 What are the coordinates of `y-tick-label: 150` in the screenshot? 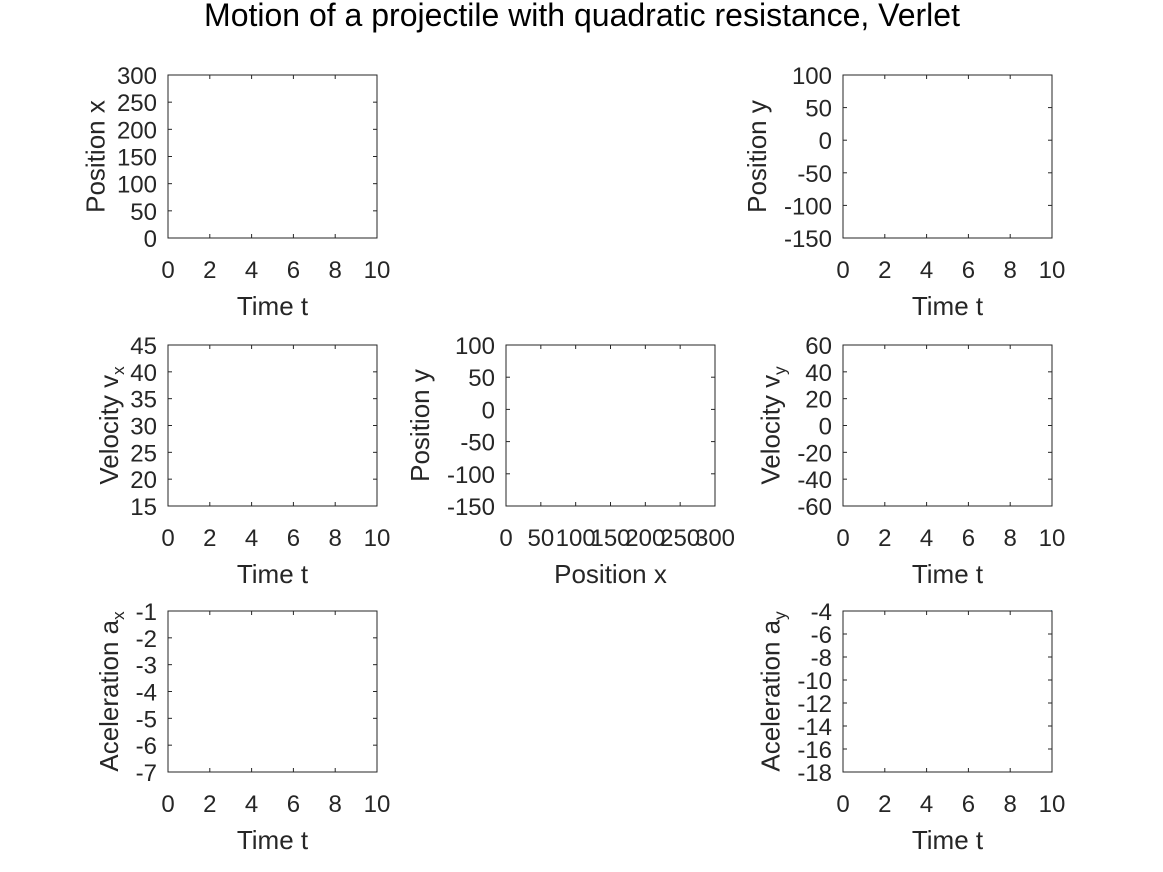 It's located at (137, 158).